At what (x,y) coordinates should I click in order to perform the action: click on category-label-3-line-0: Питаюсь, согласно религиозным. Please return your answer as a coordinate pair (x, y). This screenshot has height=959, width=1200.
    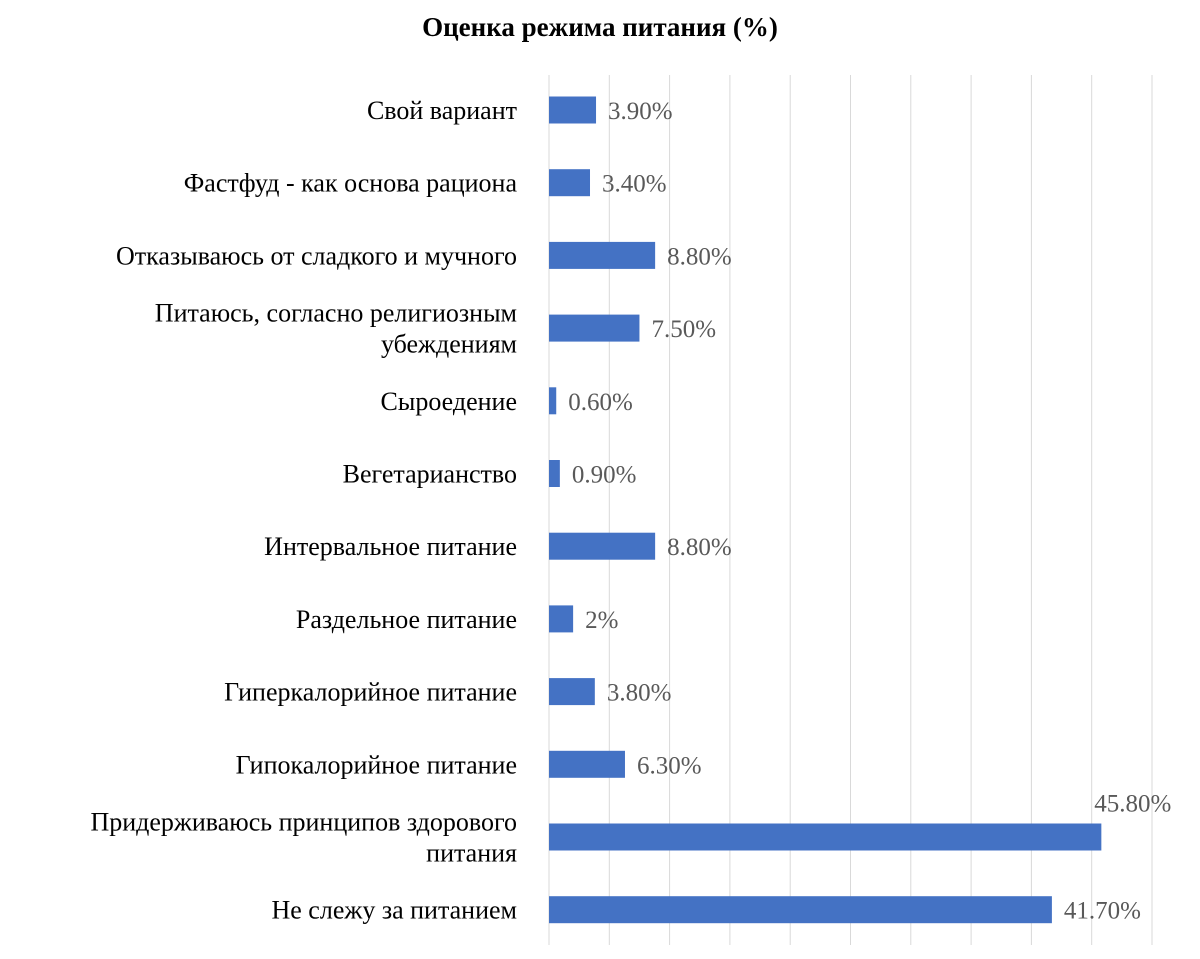
    Looking at the image, I should click on (336, 313).